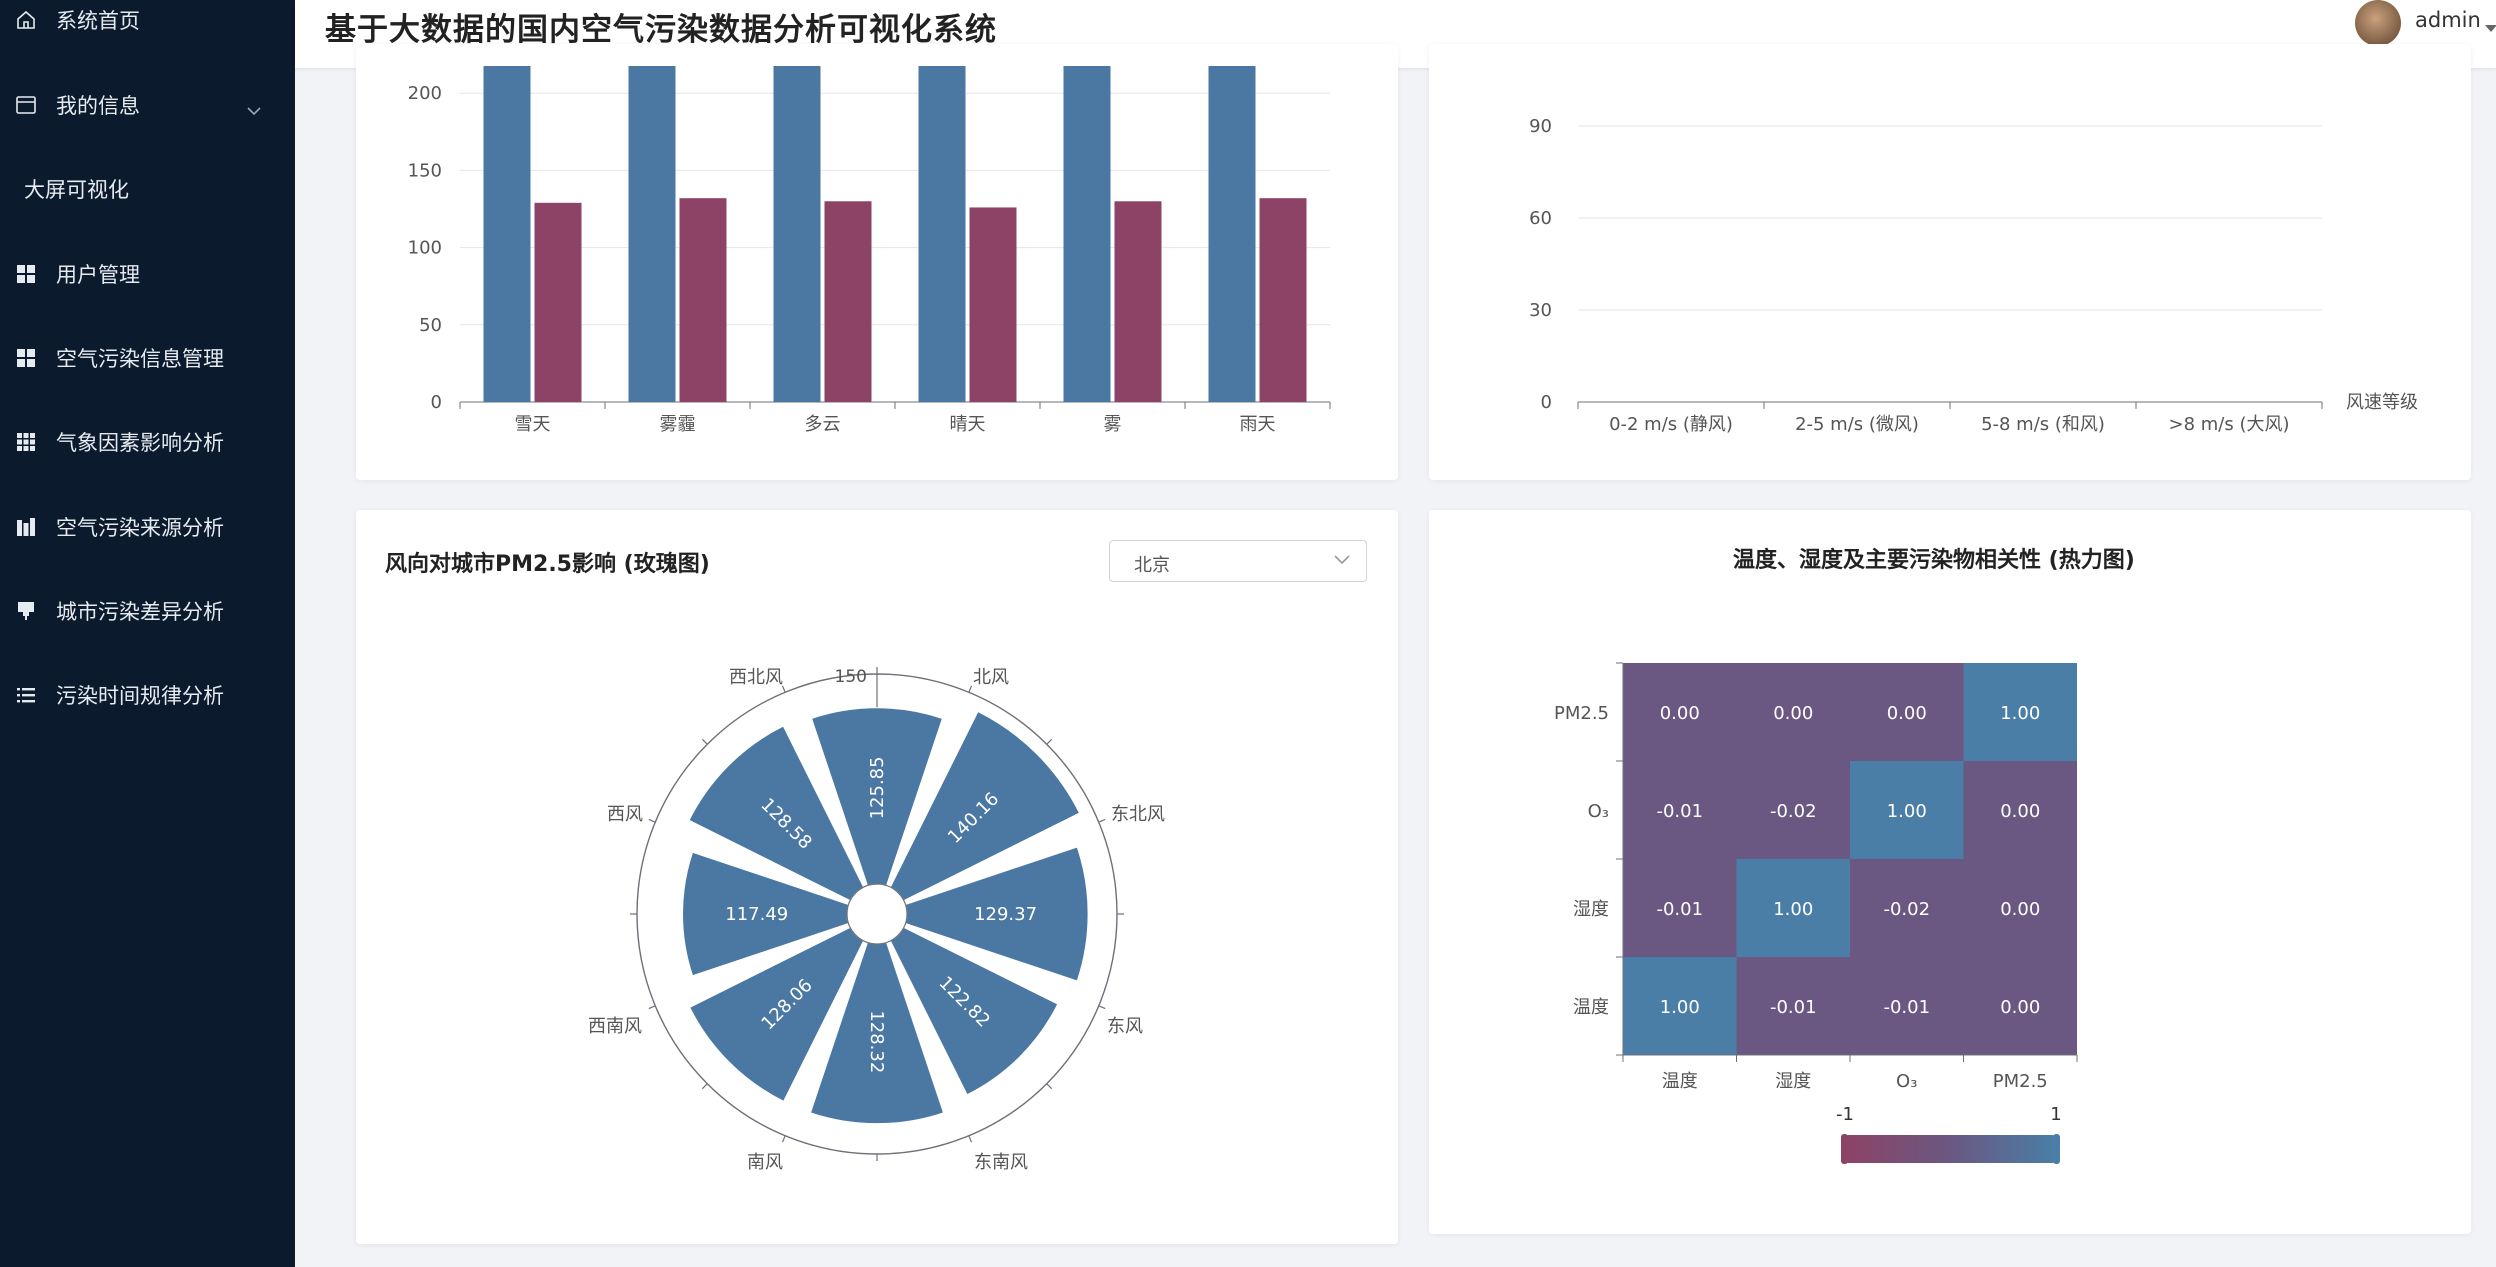  What do you see at coordinates (2055, 1114) in the screenshot?
I see `visual-map-max-label: 1` at bounding box center [2055, 1114].